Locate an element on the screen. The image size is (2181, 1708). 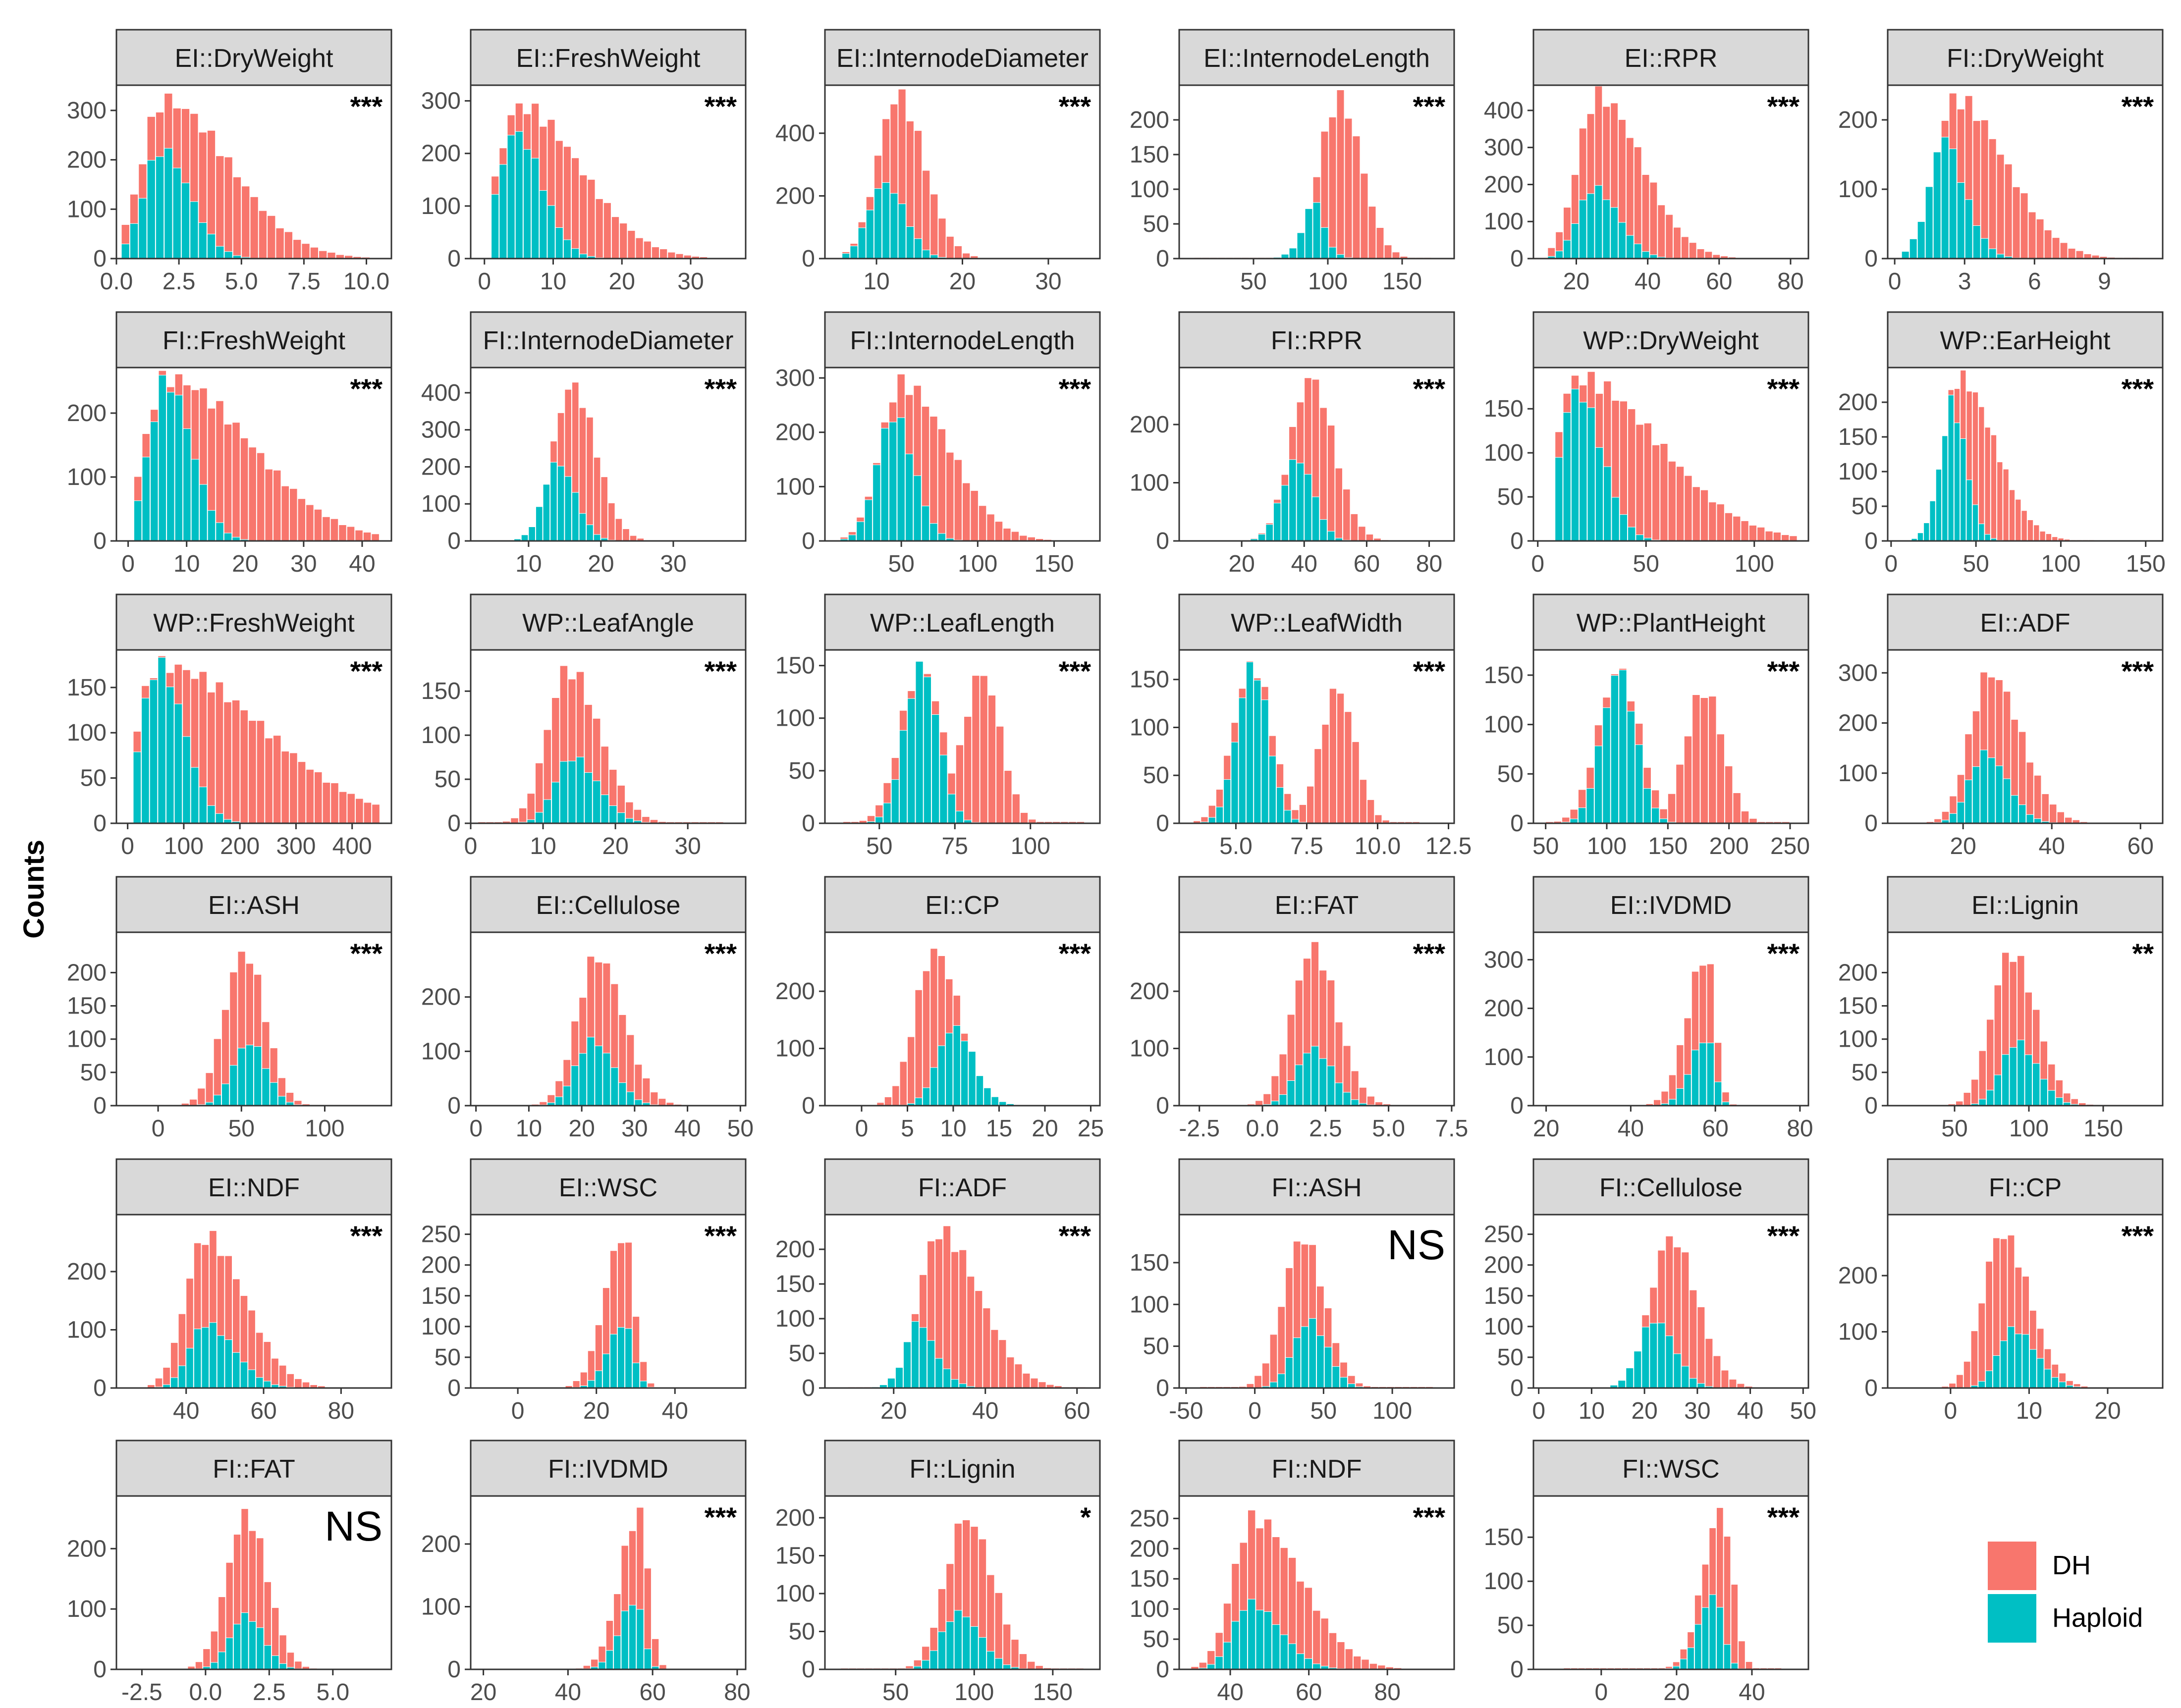
y-tick-label: 0 is located at coordinates (1162, 1388).